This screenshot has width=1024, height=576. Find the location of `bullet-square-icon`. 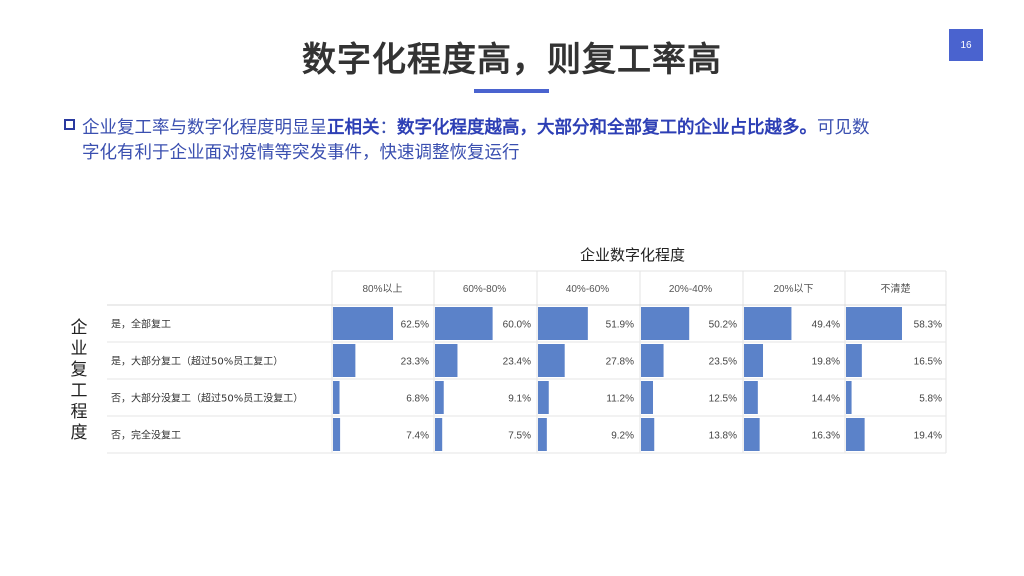

bullet-square-icon is located at coordinates (69, 124).